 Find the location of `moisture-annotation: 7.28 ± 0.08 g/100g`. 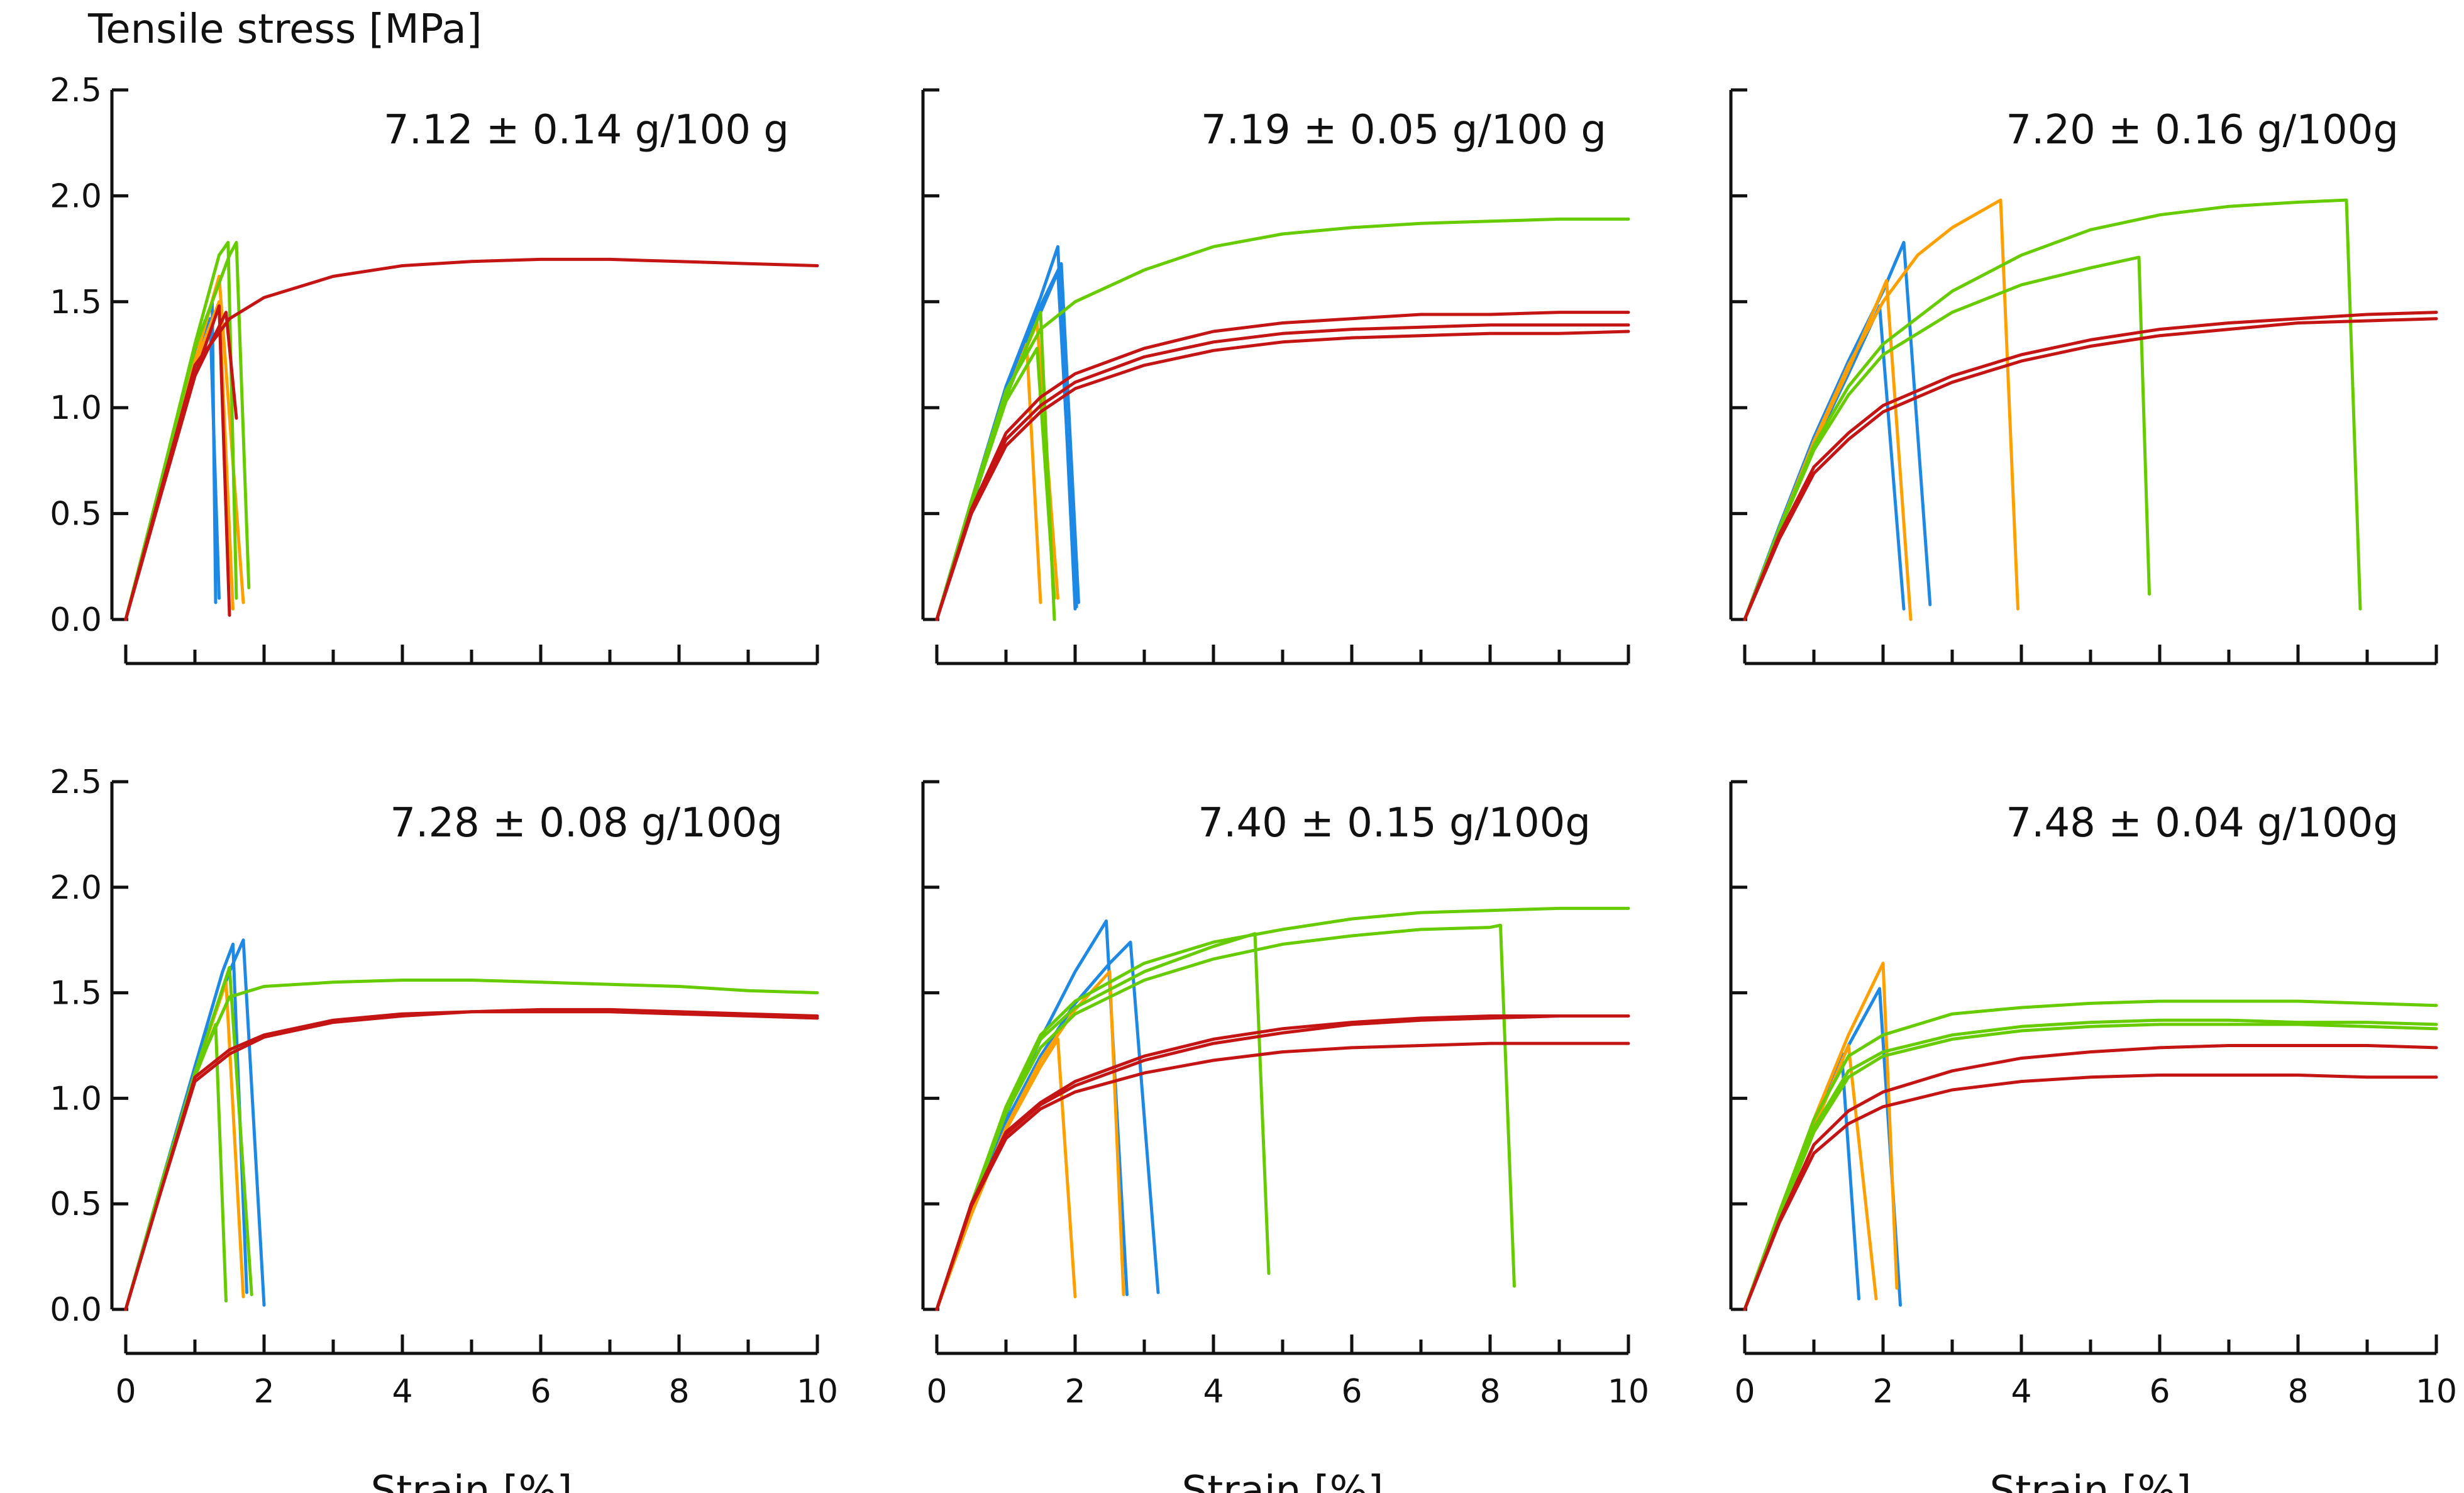

moisture-annotation: 7.28 ± 0.08 g/100g is located at coordinates (586, 823).